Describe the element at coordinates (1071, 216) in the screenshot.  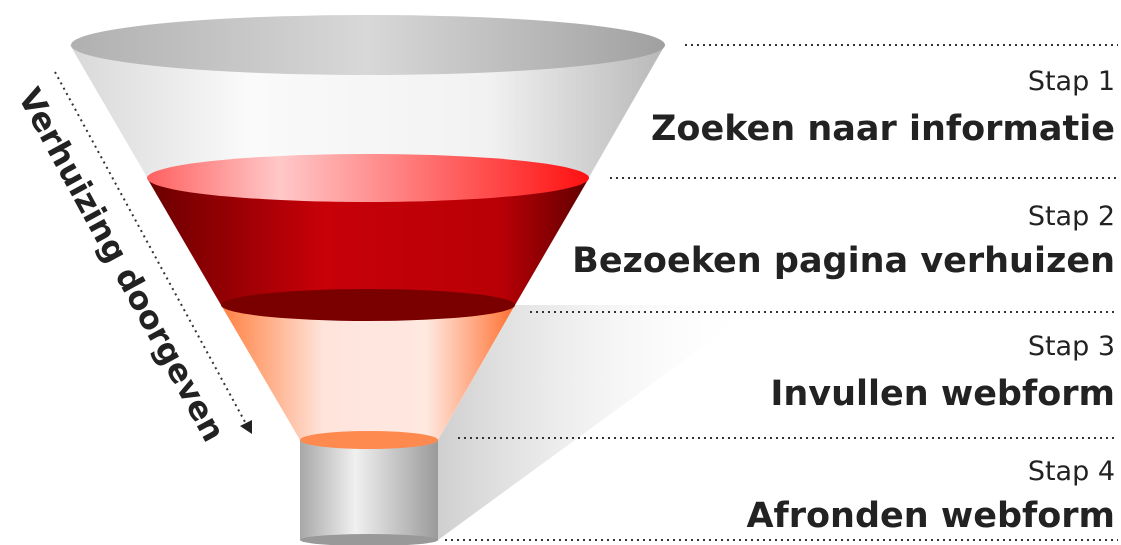
I see `step-label: Stap 2` at that location.